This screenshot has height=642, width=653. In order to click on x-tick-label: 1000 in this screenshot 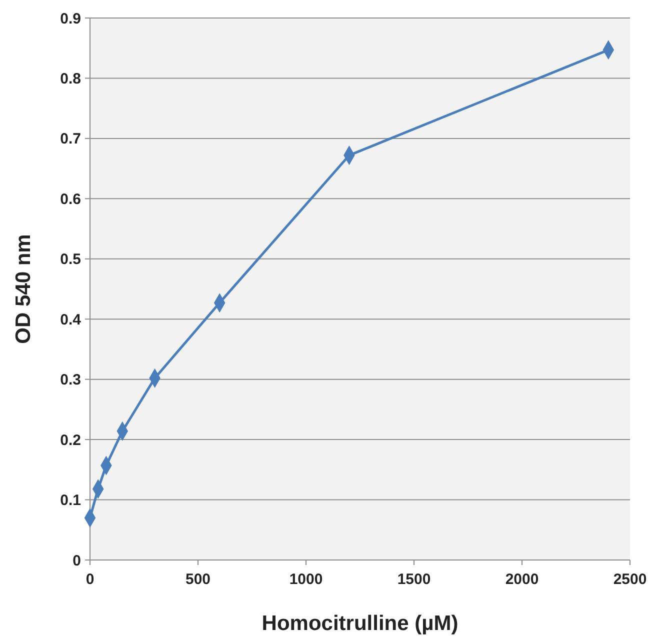, I will do `click(306, 579)`.